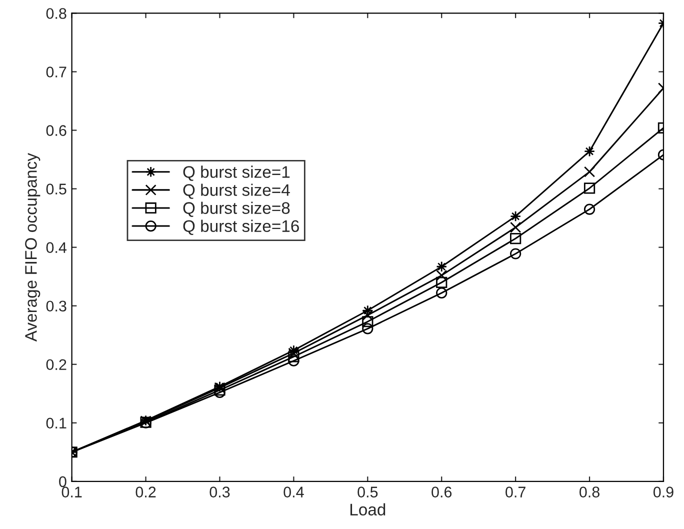 This screenshot has height=529, width=684. What do you see at coordinates (442, 492) in the screenshot?
I see `x-tick-label: 0.6` at bounding box center [442, 492].